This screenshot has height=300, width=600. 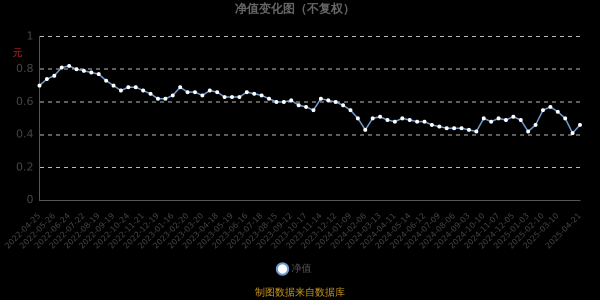 What do you see at coordinates (25, 134) in the screenshot?
I see `y-tick-label: 0.4` at bounding box center [25, 134].